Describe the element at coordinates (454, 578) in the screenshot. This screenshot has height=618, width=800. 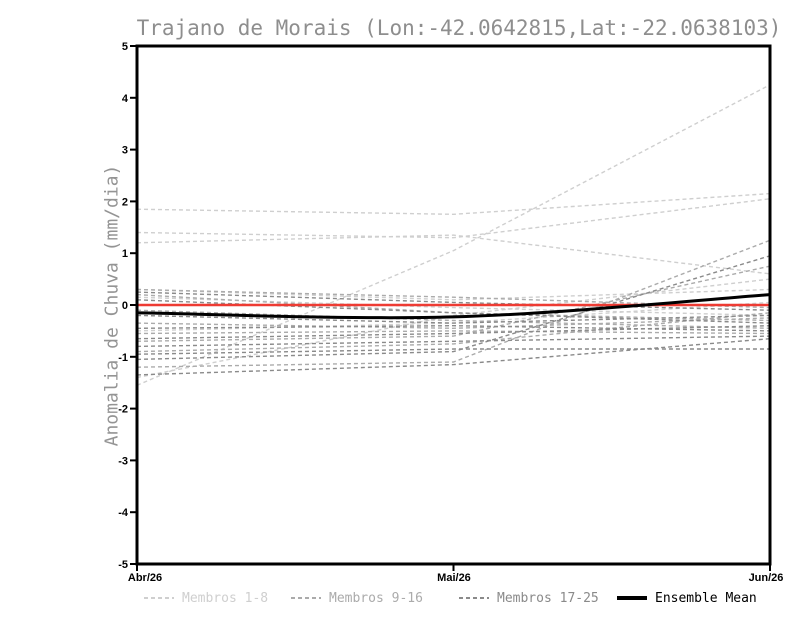
I see `x-tick-label: Mai/26` at that location.